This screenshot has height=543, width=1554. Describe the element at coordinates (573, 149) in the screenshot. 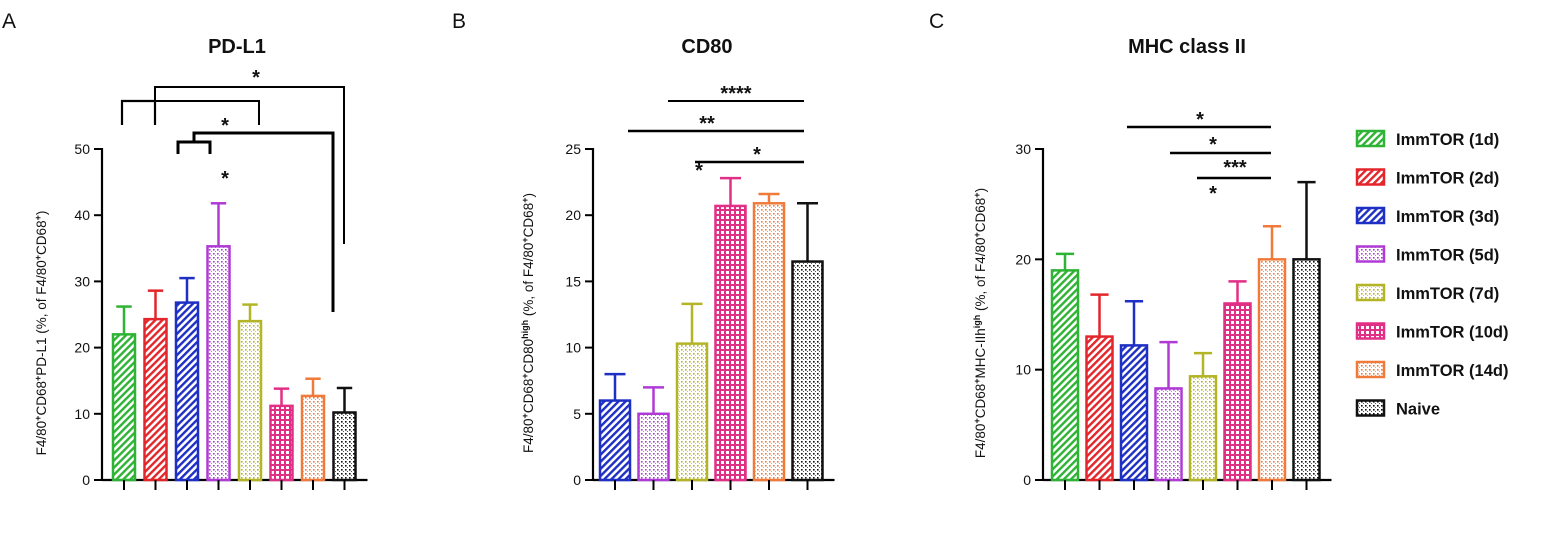

I see `y-tick-label: 25` at that location.